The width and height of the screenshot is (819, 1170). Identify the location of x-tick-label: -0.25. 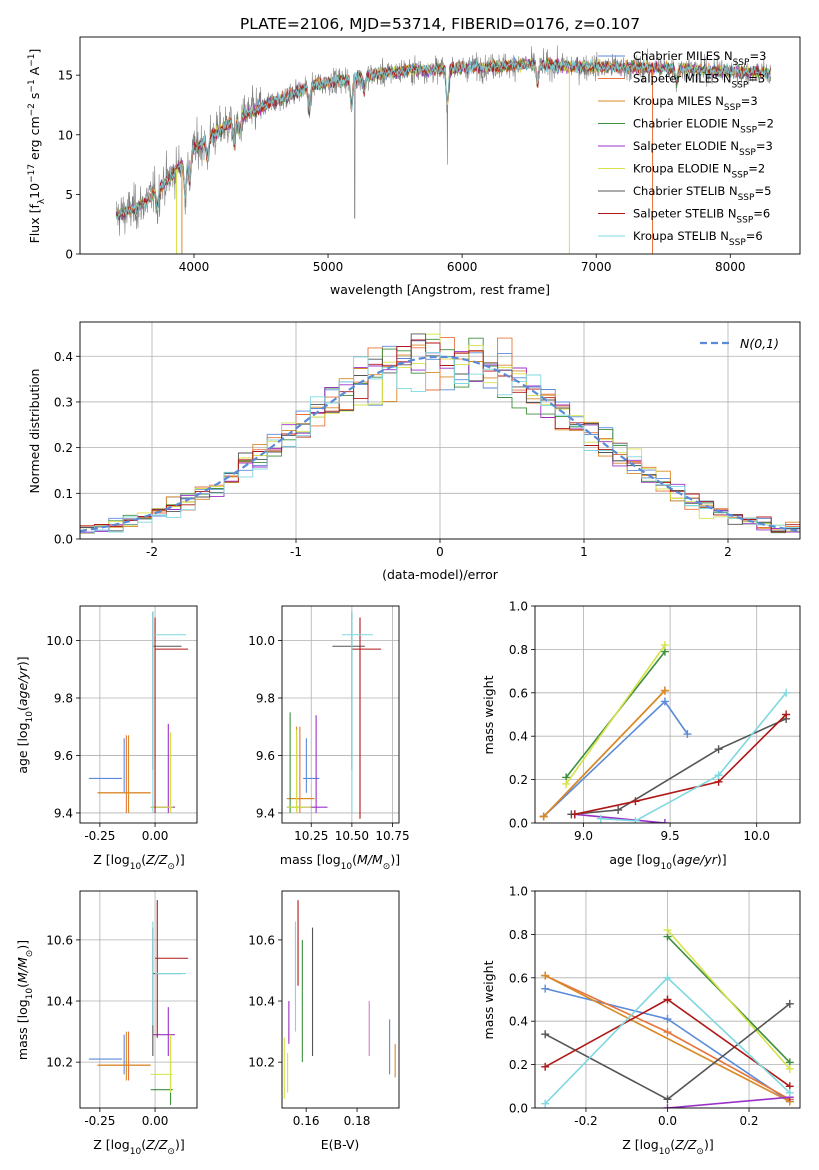
(99, 836).